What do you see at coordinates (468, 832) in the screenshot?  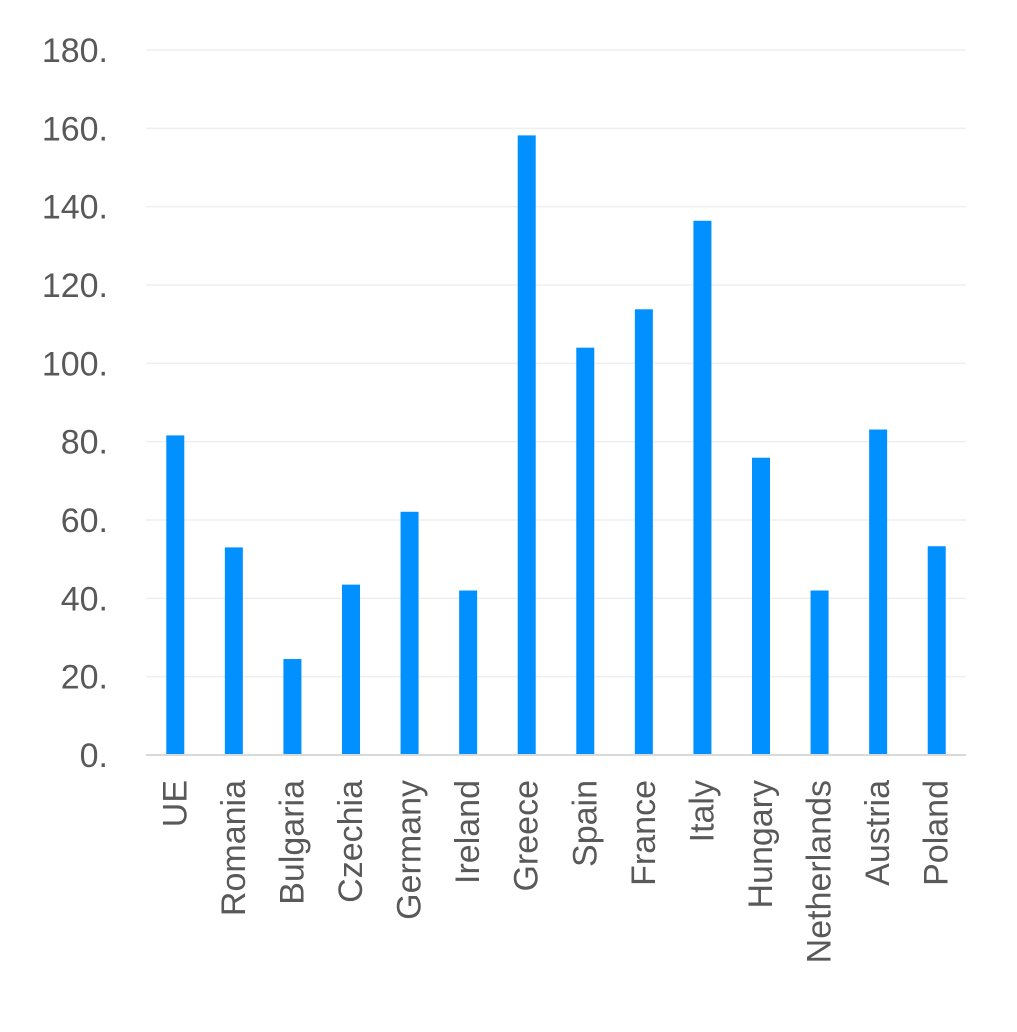 I see `x-tick-label: Ireland` at bounding box center [468, 832].